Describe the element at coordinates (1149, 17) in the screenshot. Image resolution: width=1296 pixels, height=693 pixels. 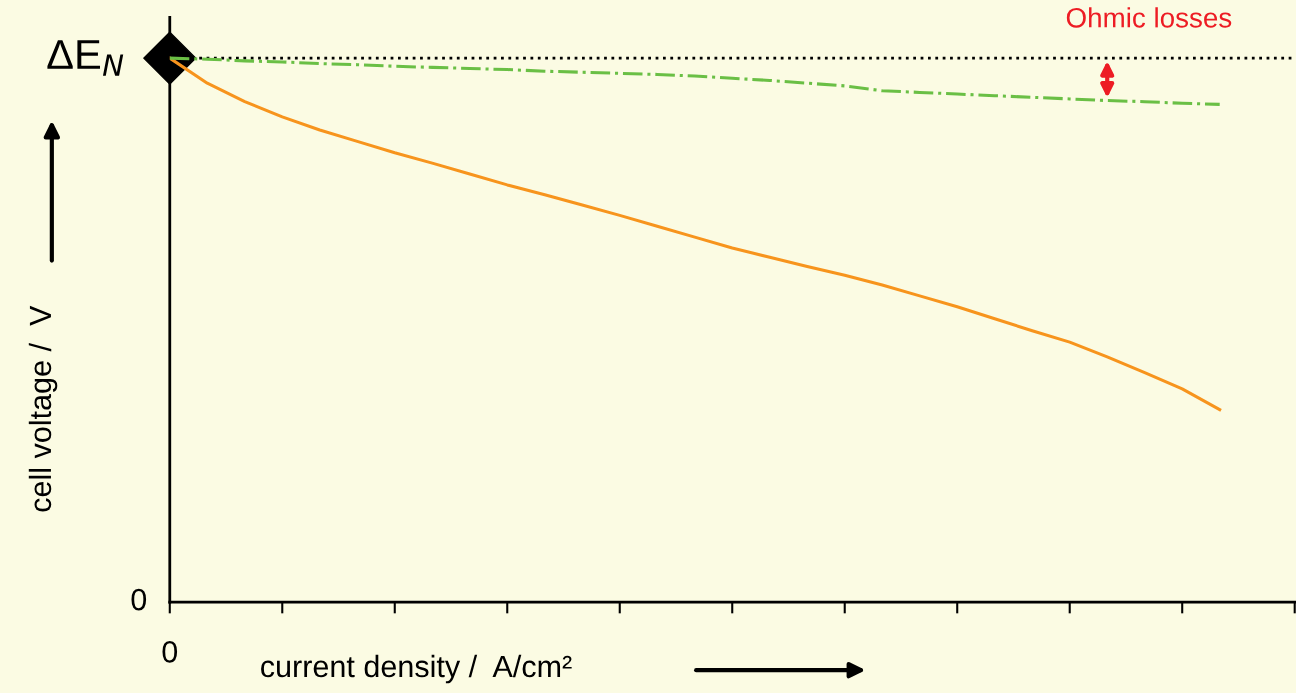
I see `text: Ohmic losses` at that location.